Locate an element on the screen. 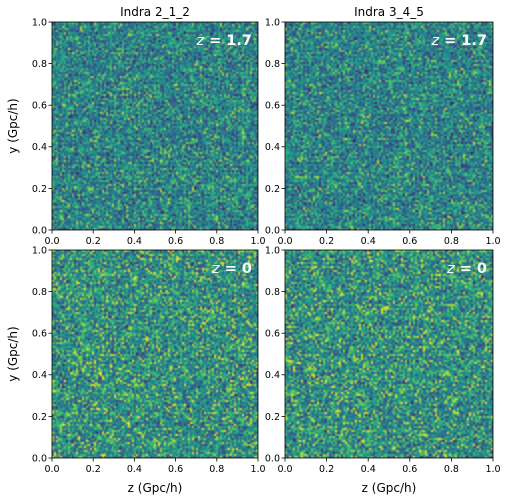  panel-title: Indra 3_4_5 is located at coordinates (389, 12).